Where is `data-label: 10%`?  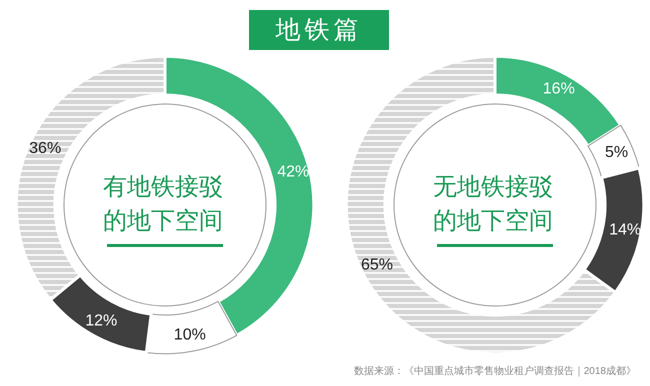 data-label: 10% is located at coordinates (190, 335).